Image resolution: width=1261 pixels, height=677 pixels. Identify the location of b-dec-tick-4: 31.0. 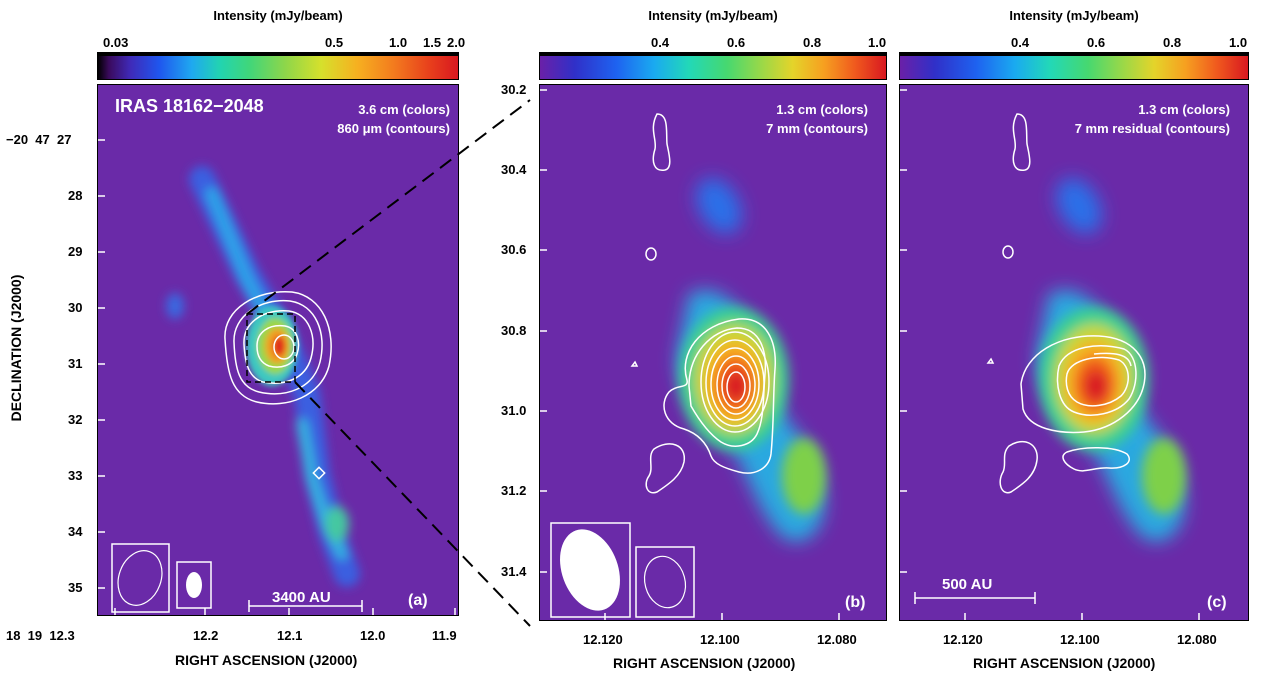
(514, 410).